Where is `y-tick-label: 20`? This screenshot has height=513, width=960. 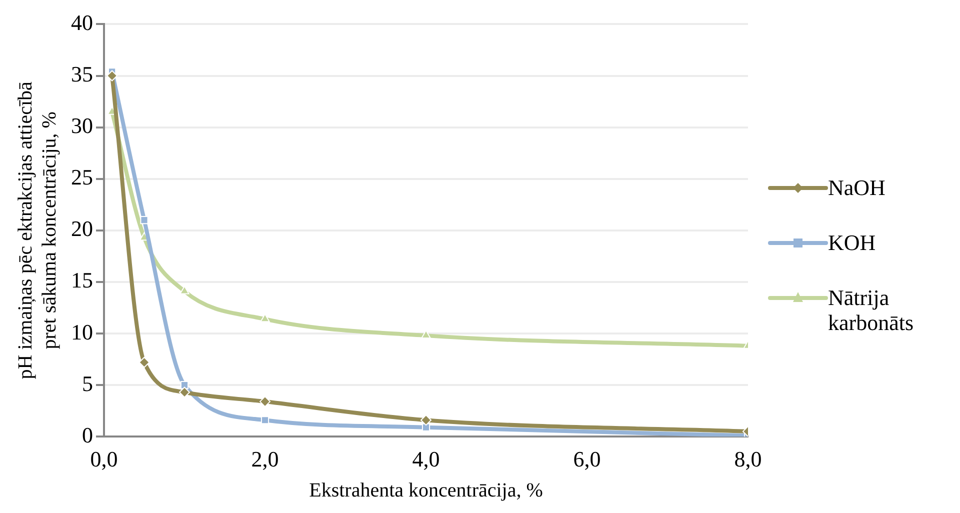
y-tick-label: 20 is located at coordinates (82, 229).